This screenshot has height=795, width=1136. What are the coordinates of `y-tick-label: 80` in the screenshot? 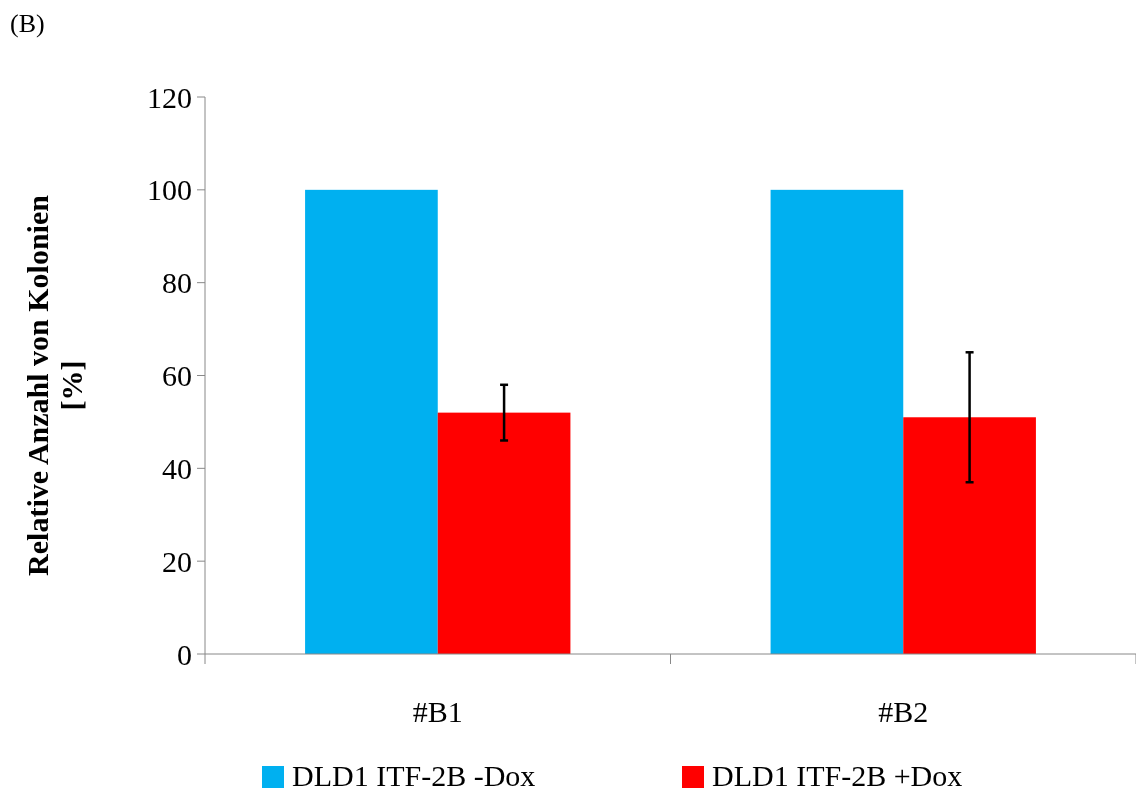 It's located at (177, 283).